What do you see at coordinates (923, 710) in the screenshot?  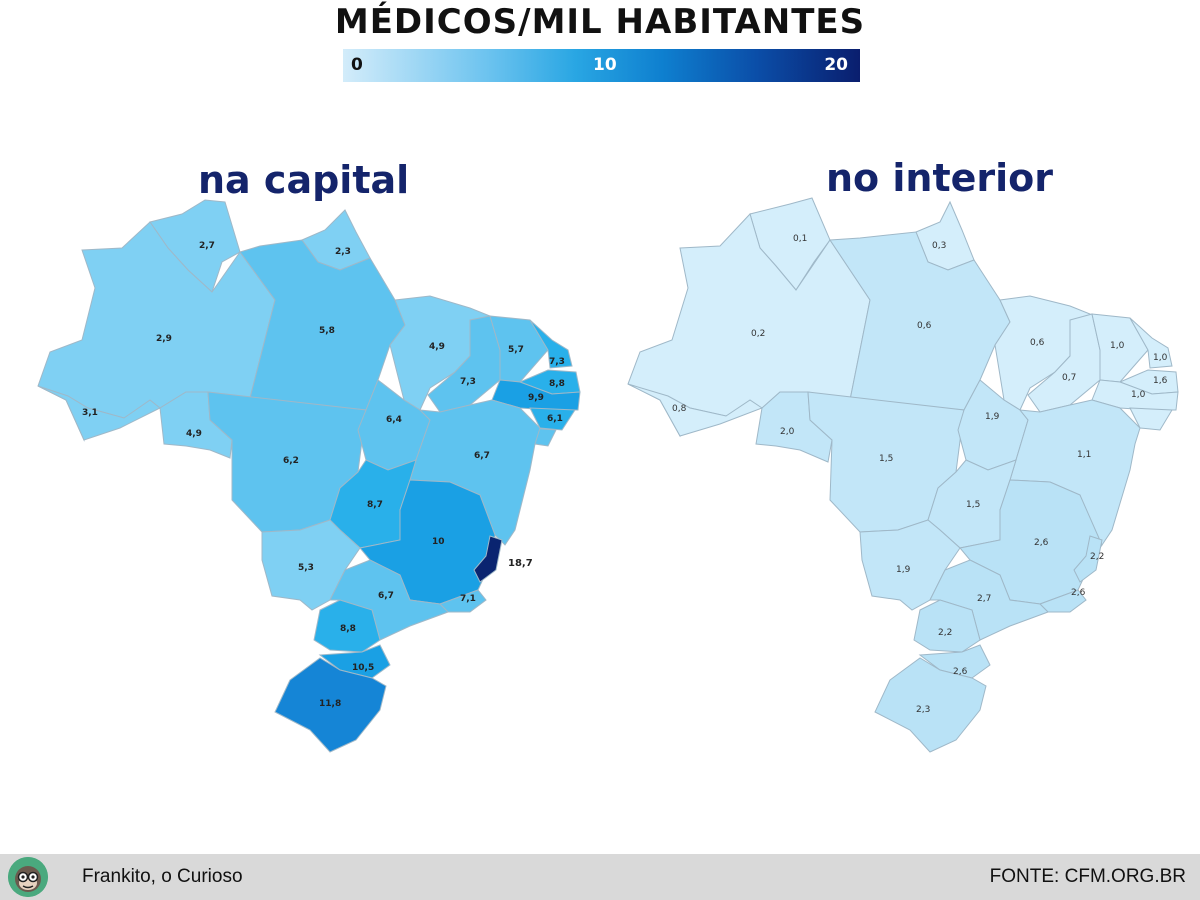 I see `interior-label-rs: 2,3` at bounding box center [923, 710].